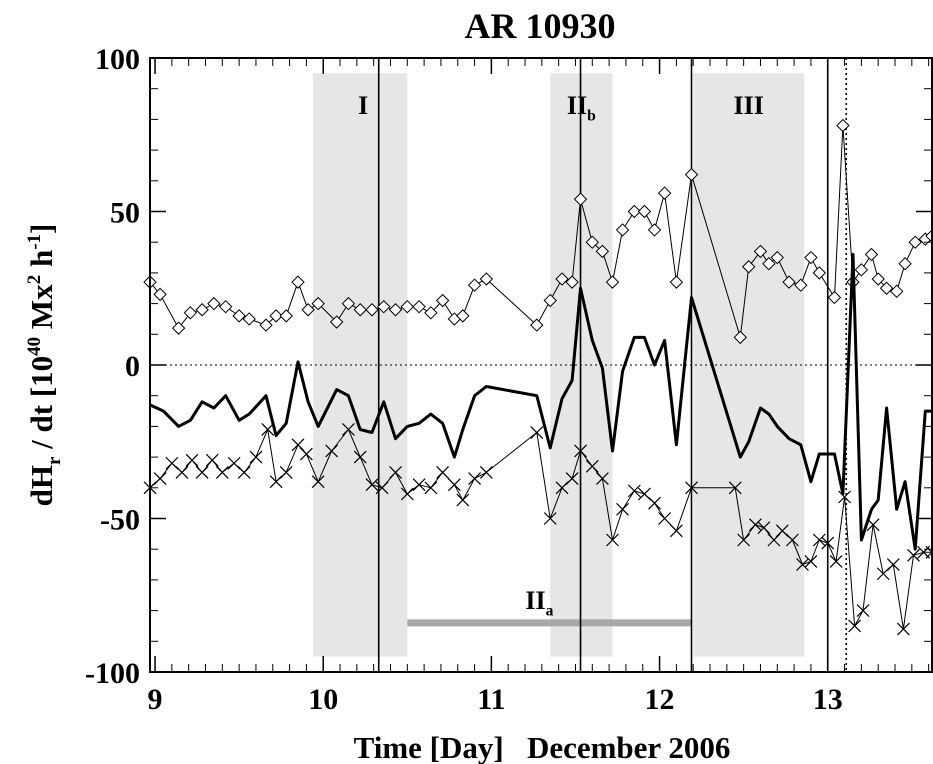 This screenshot has width=933, height=764. Describe the element at coordinates (155, 699) in the screenshot. I see `x-tick-label: 9` at that location.